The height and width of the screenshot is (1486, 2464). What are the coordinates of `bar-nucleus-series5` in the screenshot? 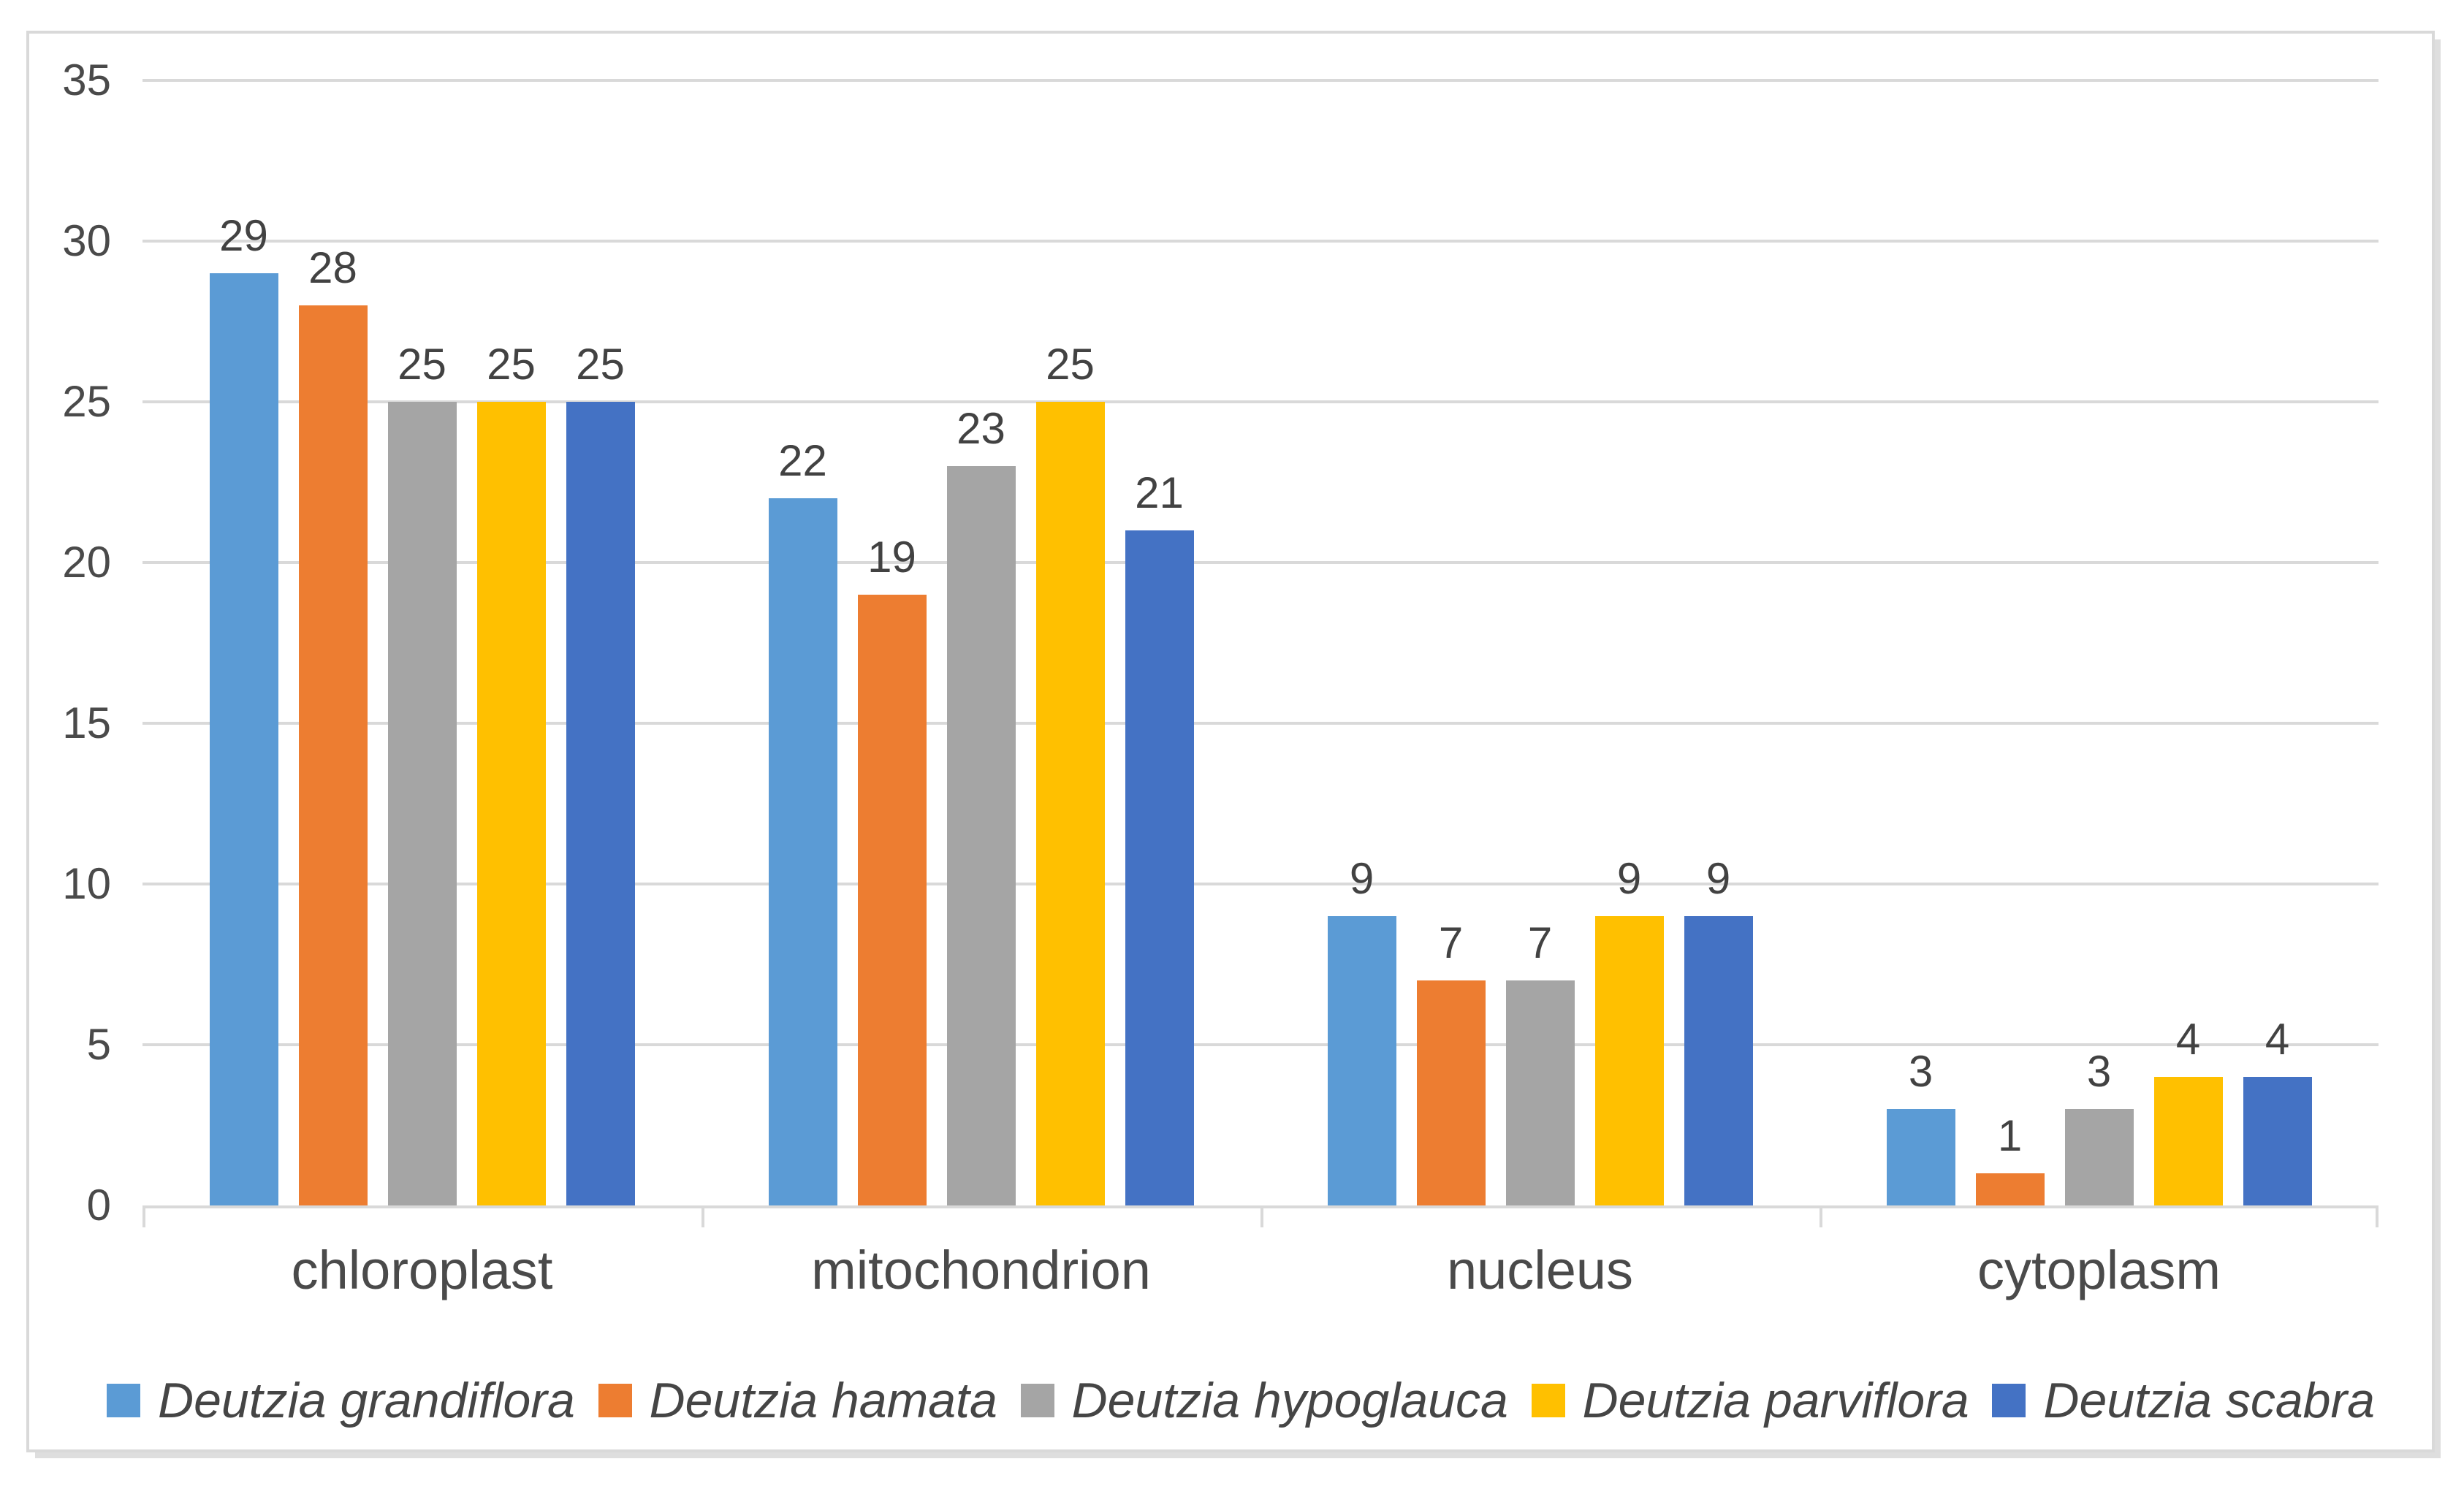 It's located at (1718, 1060).